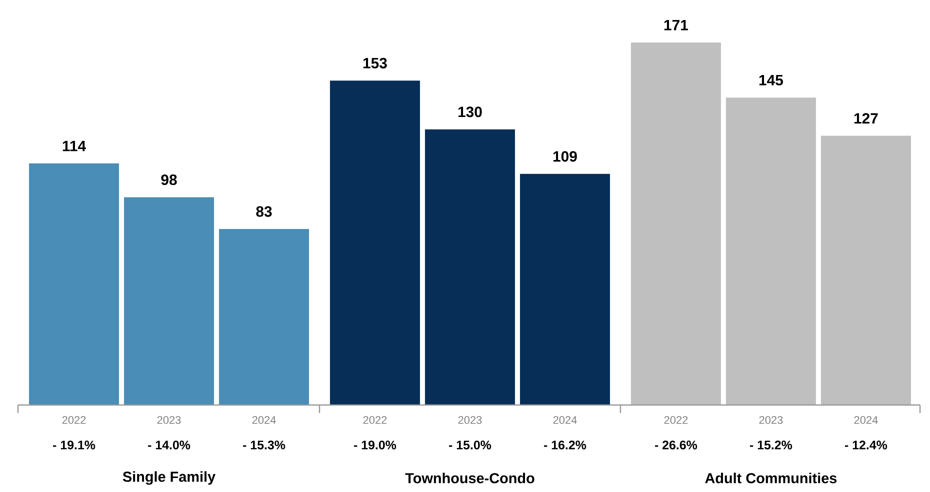 The width and height of the screenshot is (930, 492). What do you see at coordinates (866, 445) in the screenshot?
I see `text: - 12.4%` at bounding box center [866, 445].